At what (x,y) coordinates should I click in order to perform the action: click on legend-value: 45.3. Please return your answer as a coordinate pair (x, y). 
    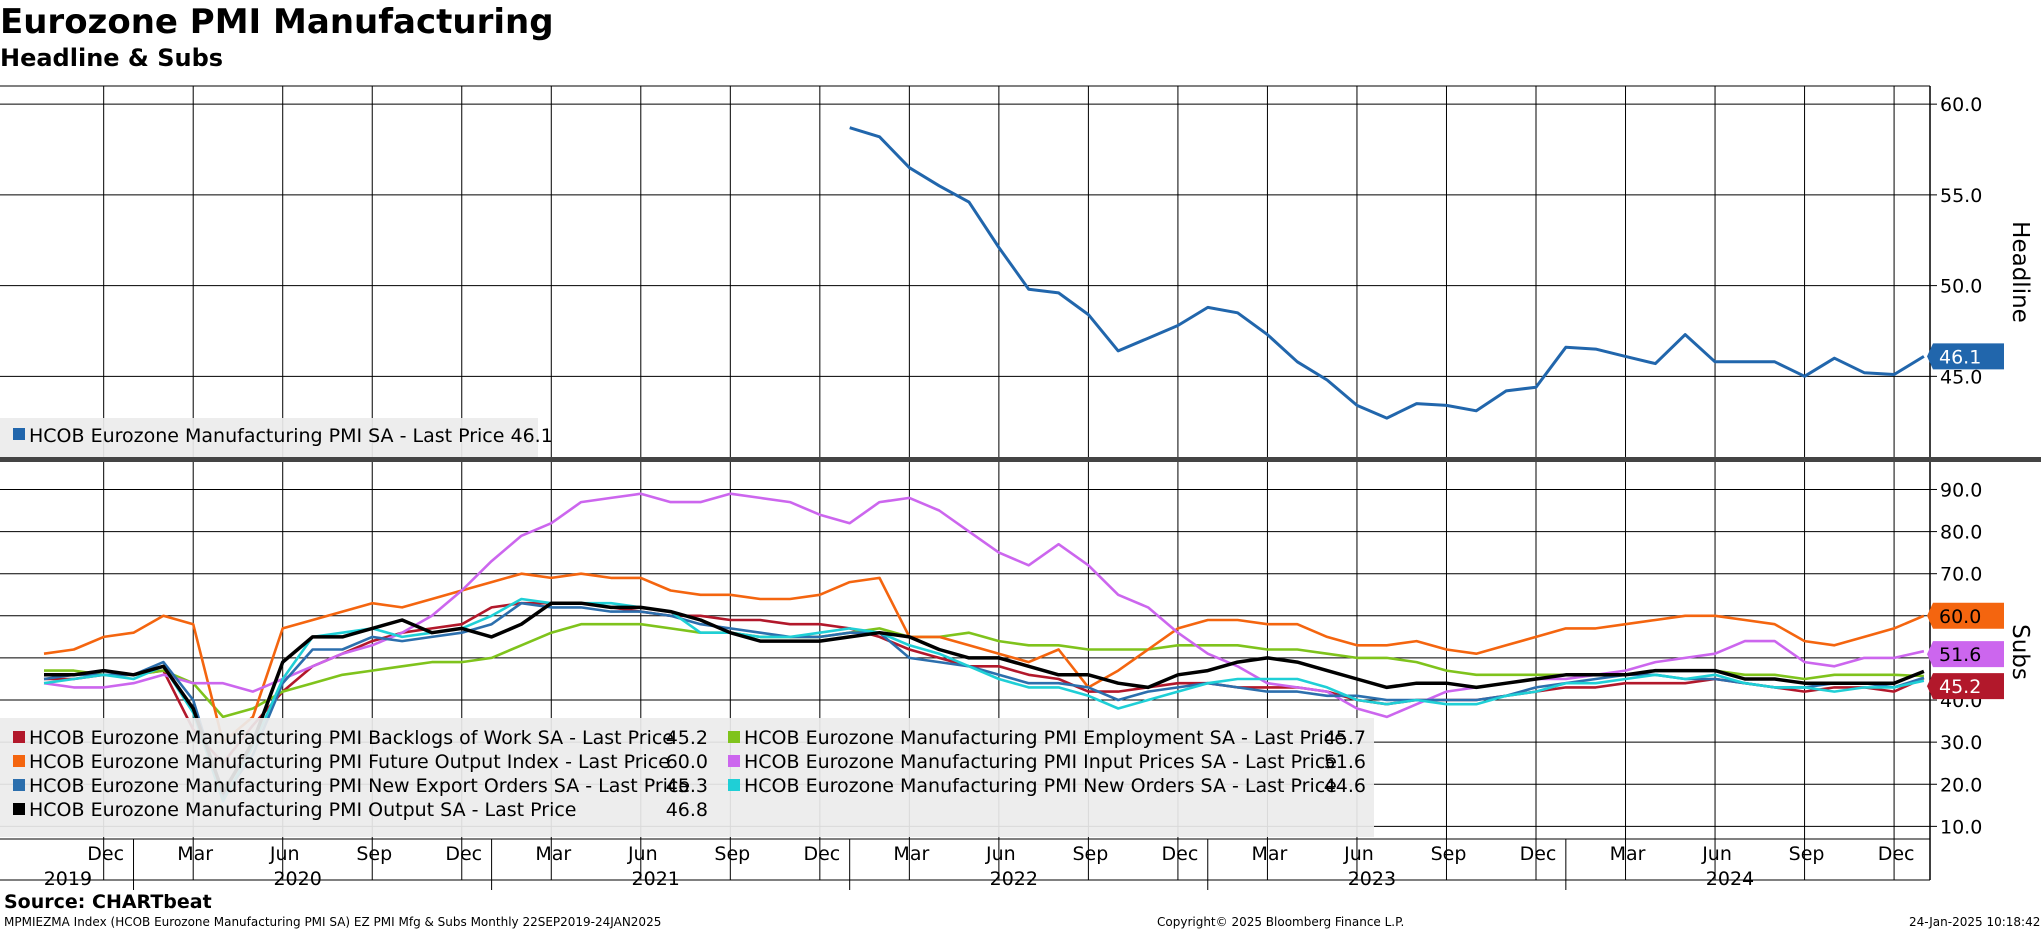
    Looking at the image, I should click on (687, 786).